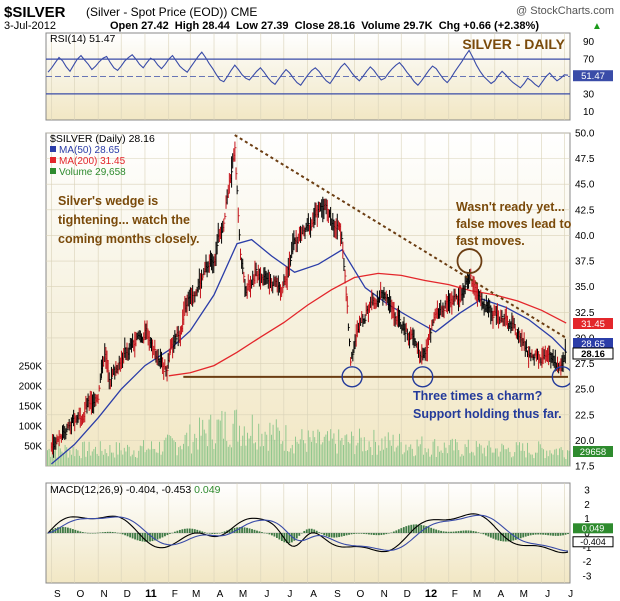 The height and width of the screenshot is (601, 620). Describe the element at coordinates (104, 594) in the screenshot. I see `x-tick-label: N` at that location.